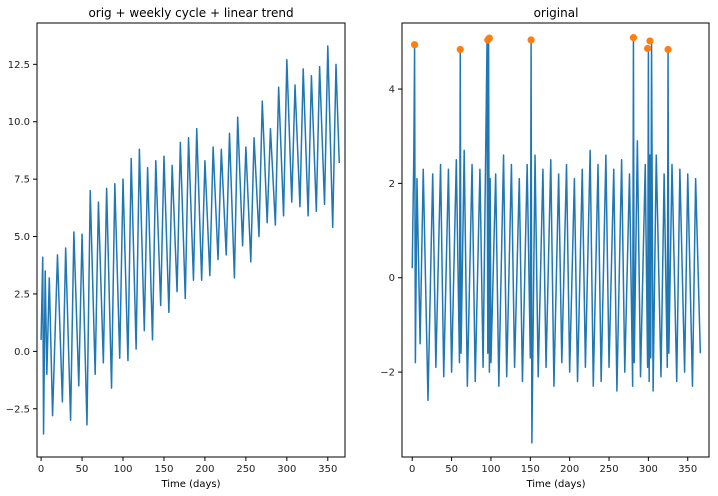  I want to click on chart-left-title: orig + weekly cycle + linear trend, so click(190, 13).